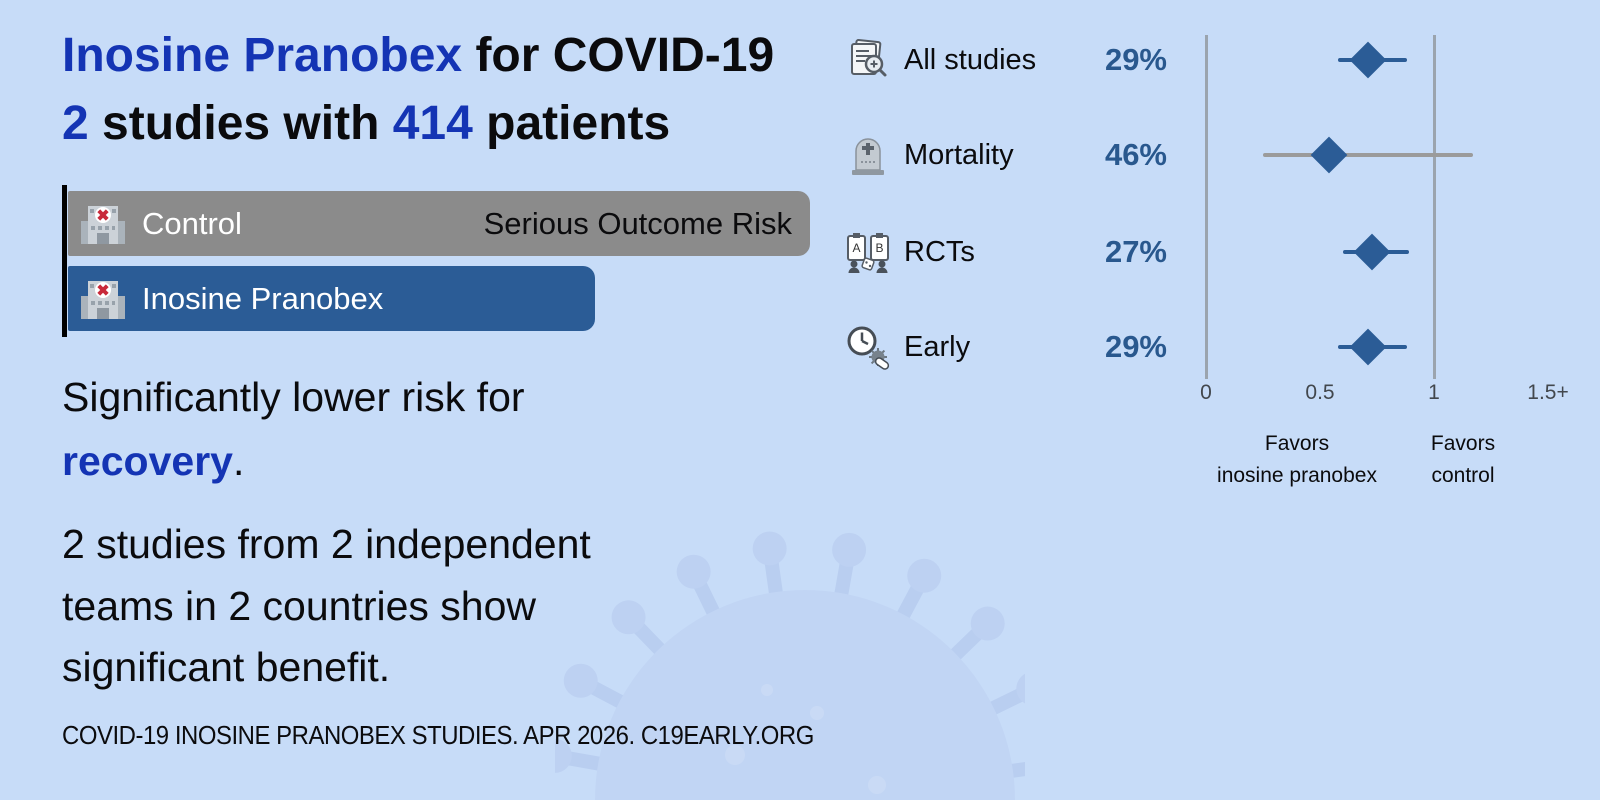 This screenshot has height=800, width=1600. I want to click on patient-count: 414, so click(432, 123).